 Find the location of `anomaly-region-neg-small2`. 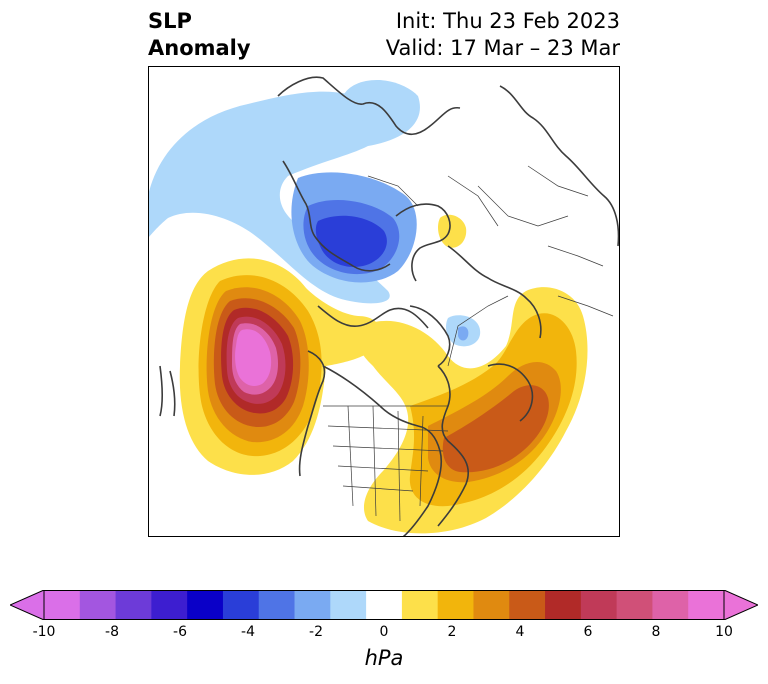

anomaly-region-neg-small2 is located at coordinates (463, 333).